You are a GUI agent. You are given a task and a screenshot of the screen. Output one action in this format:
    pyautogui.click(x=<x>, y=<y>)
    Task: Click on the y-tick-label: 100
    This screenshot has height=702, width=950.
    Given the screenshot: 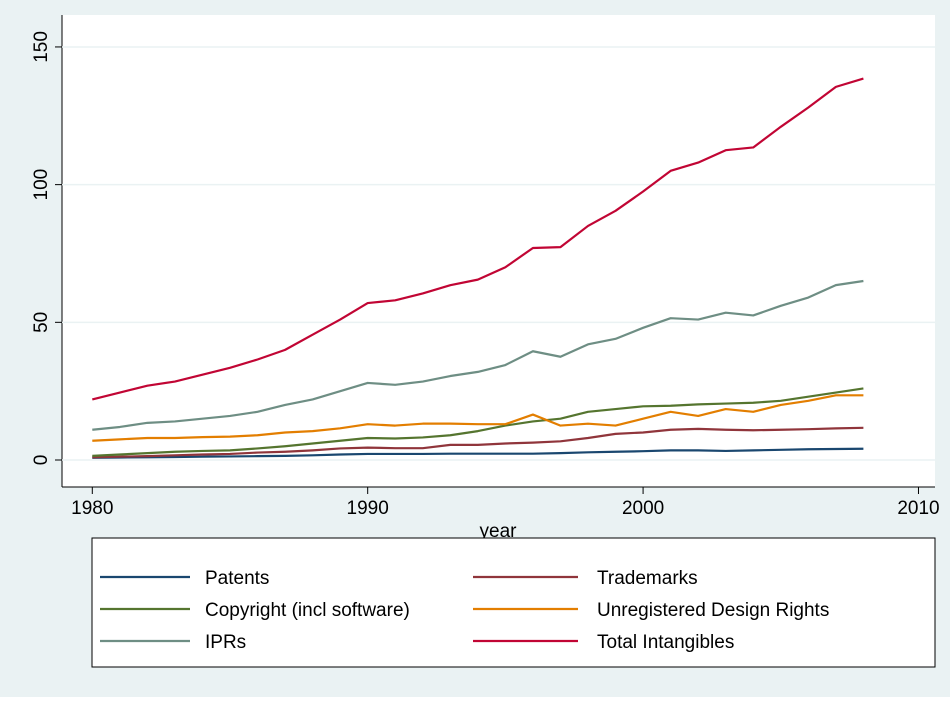 What is the action you would take?
    pyautogui.click(x=41, y=185)
    